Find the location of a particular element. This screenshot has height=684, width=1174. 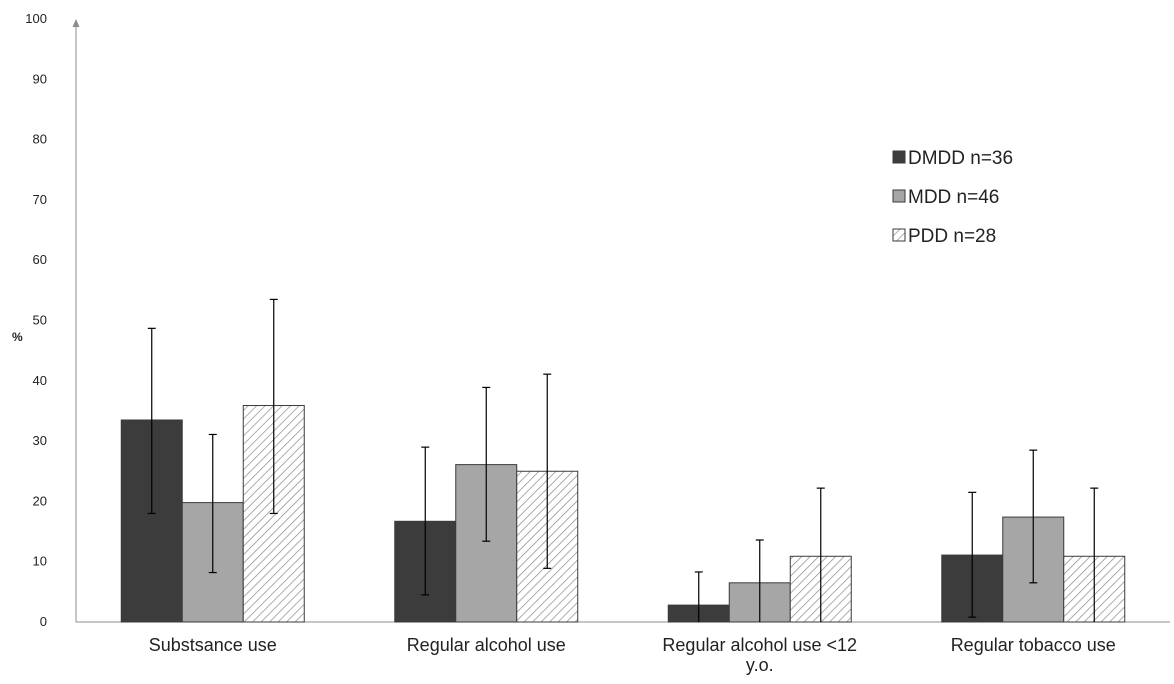

legend-label: MDD n=46 is located at coordinates (953, 197).